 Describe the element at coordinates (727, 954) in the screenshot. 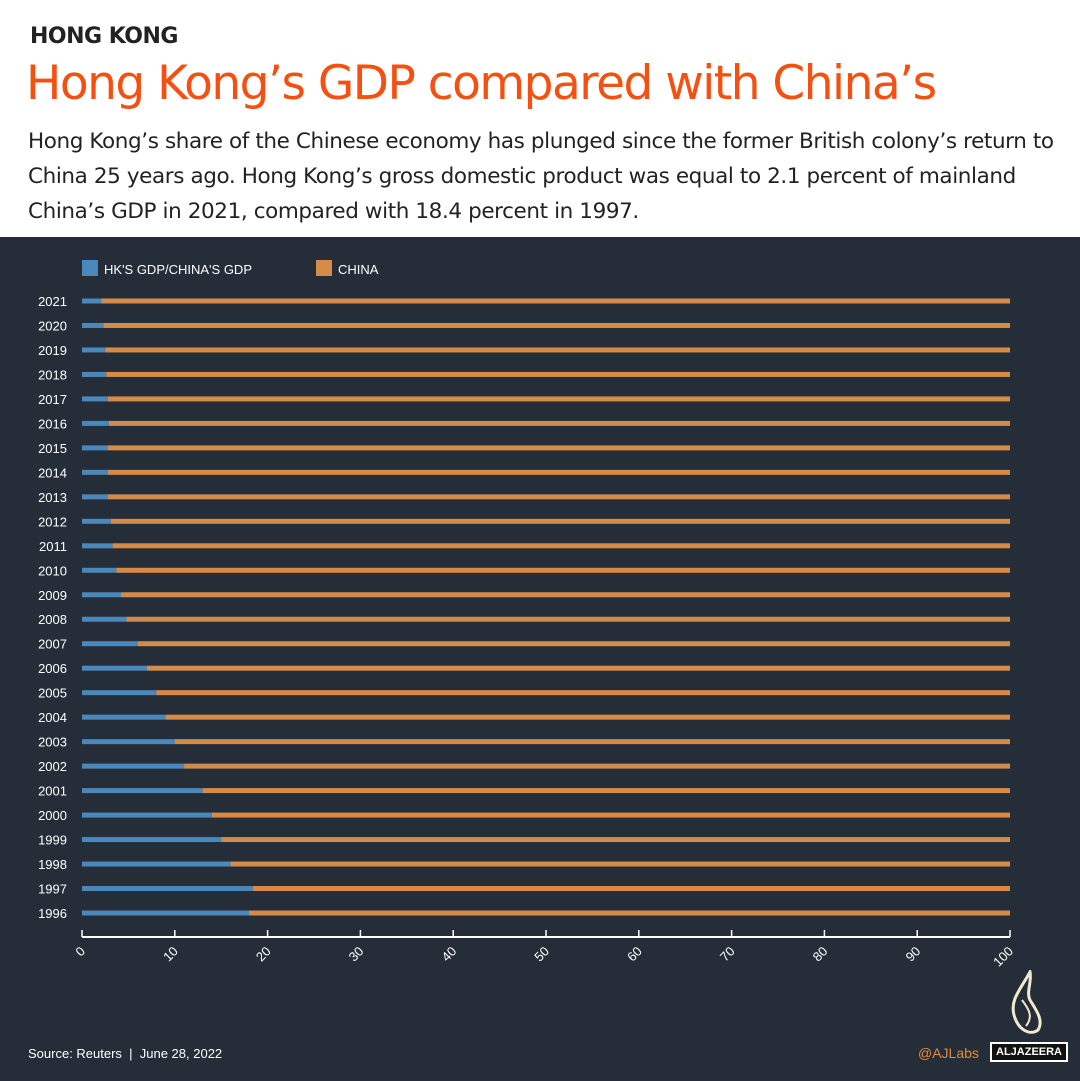

I see `x-tick-label: 70` at that location.